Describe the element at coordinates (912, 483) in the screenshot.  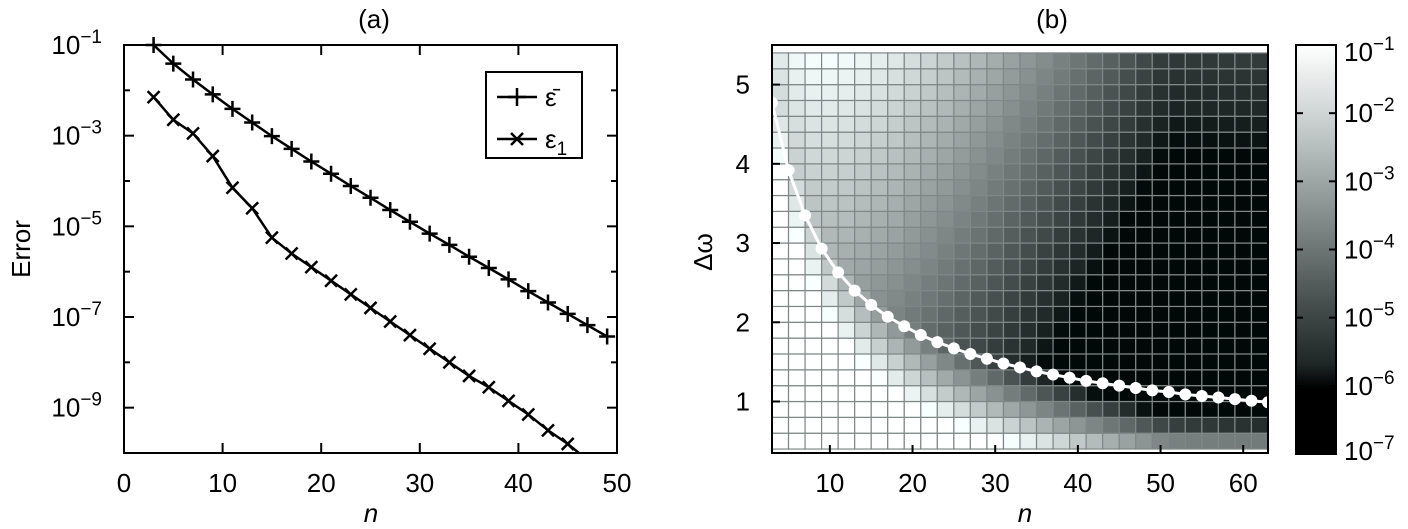
I see `x-tick-label: 20` at that location.